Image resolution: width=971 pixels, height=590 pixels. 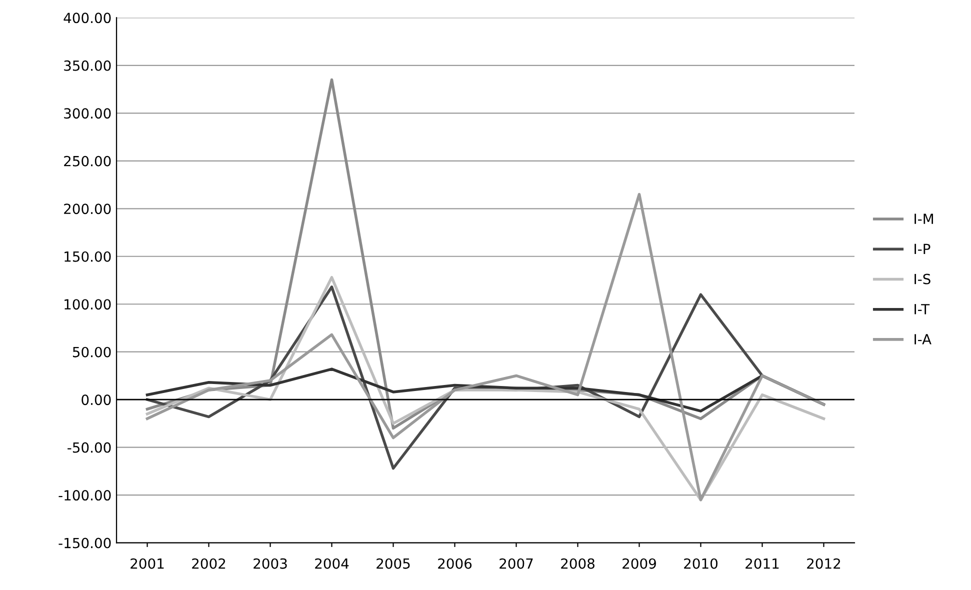 I want to click on x-tick-label: 2002, so click(x=209, y=563).